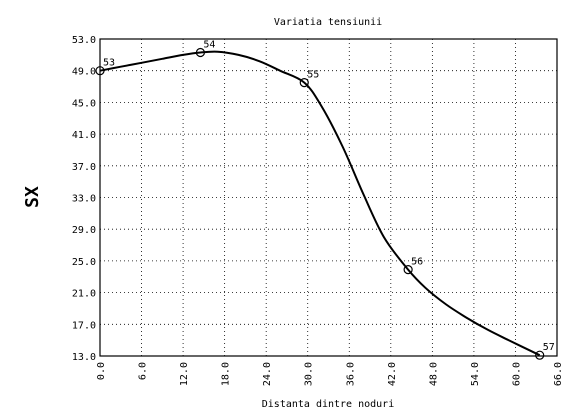 The width and height of the screenshot is (576, 418). What do you see at coordinates (143, 371) in the screenshot?
I see `x-tick-label: 6.0` at bounding box center [143, 371].